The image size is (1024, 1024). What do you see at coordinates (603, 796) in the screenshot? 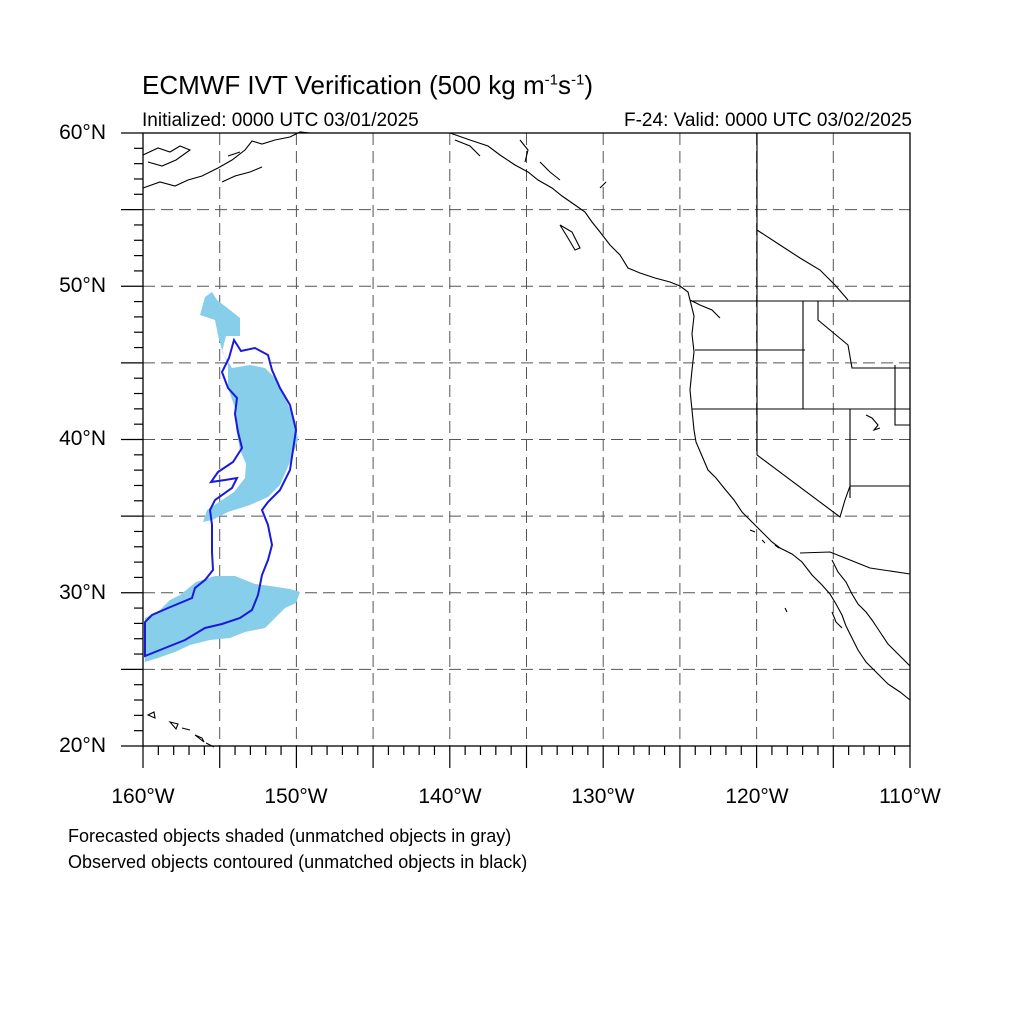
I see `lon-label-130w: 130°W` at bounding box center [603, 796].